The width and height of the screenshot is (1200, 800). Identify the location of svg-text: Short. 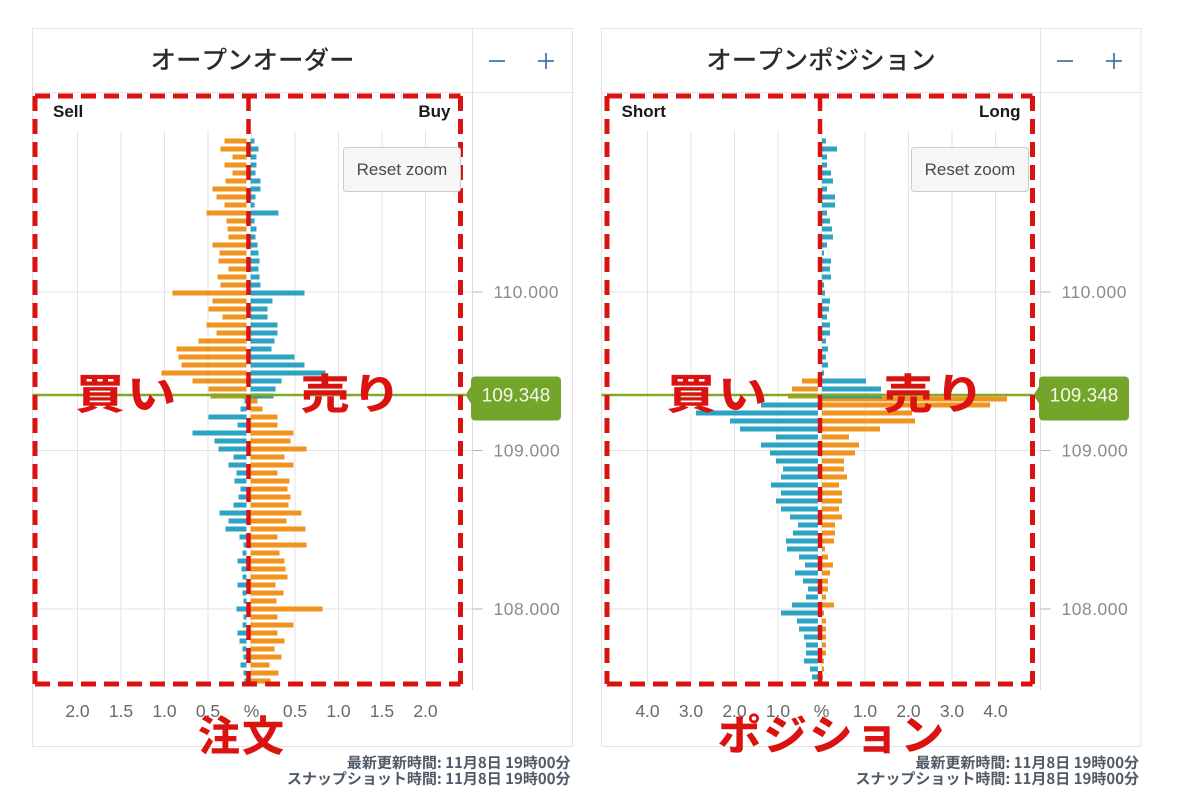
(644, 111).